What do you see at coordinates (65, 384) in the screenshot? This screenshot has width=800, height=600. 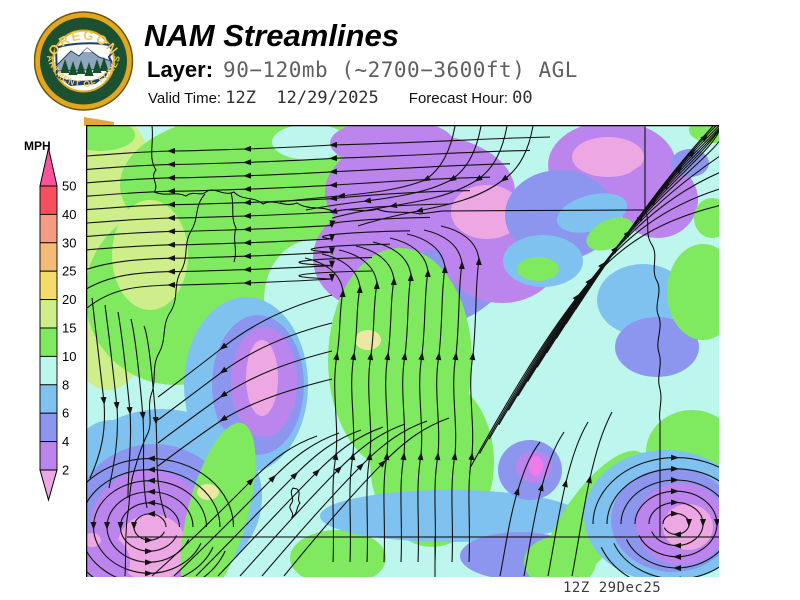 I see `legend-tick-label: 8` at bounding box center [65, 384].